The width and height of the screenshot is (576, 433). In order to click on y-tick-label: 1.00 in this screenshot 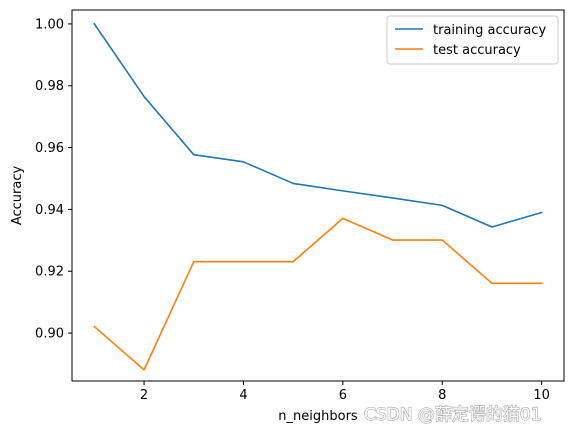, I will do `click(49, 24)`.